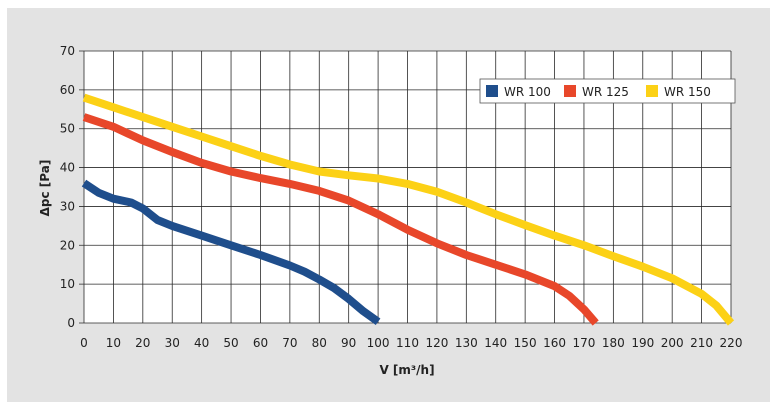 The width and height of the screenshot is (777, 410). Describe the element at coordinates (201, 343) in the screenshot. I see `x-tick-label: 40` at that location.